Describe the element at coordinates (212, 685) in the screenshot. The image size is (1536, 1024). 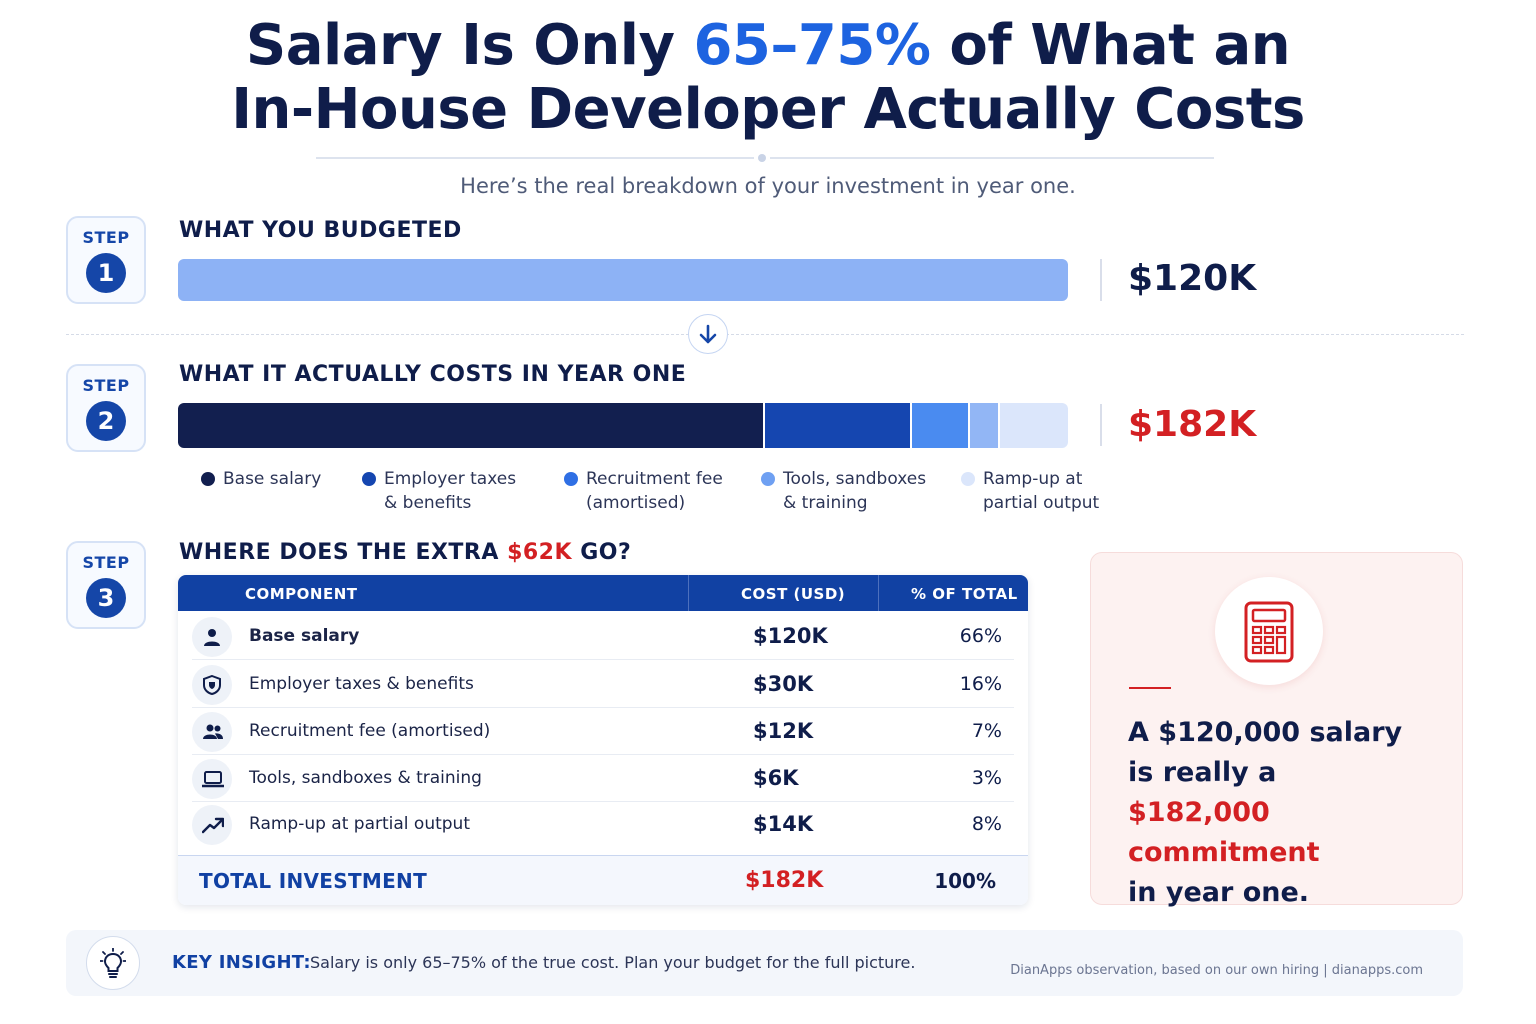
I see `shield-icon` at that location.